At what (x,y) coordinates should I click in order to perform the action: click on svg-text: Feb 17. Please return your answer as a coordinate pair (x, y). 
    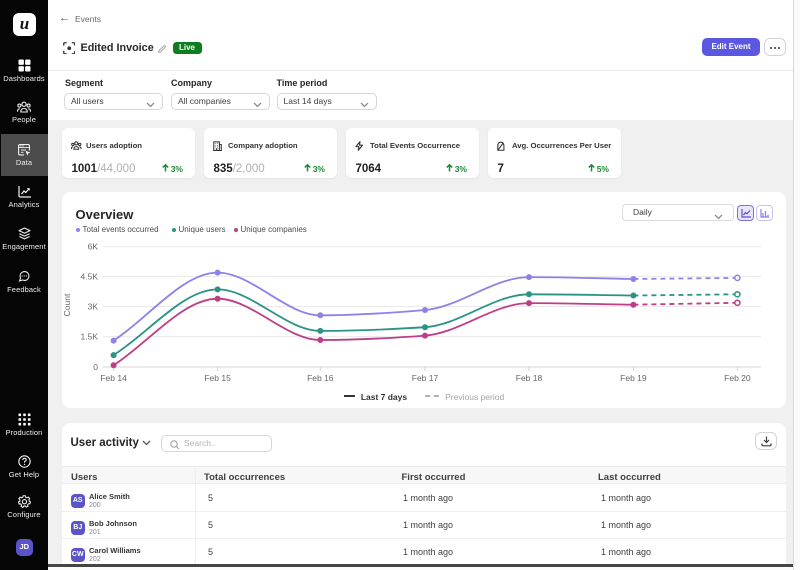
    Looking at the image, I should click on (425, 378).